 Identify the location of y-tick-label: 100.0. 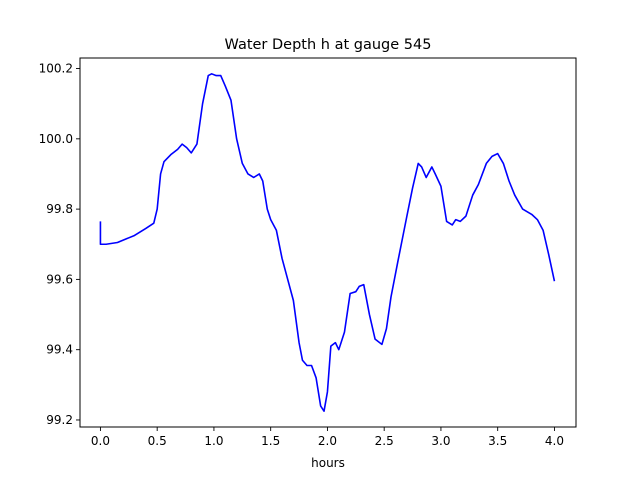
(56, 139).